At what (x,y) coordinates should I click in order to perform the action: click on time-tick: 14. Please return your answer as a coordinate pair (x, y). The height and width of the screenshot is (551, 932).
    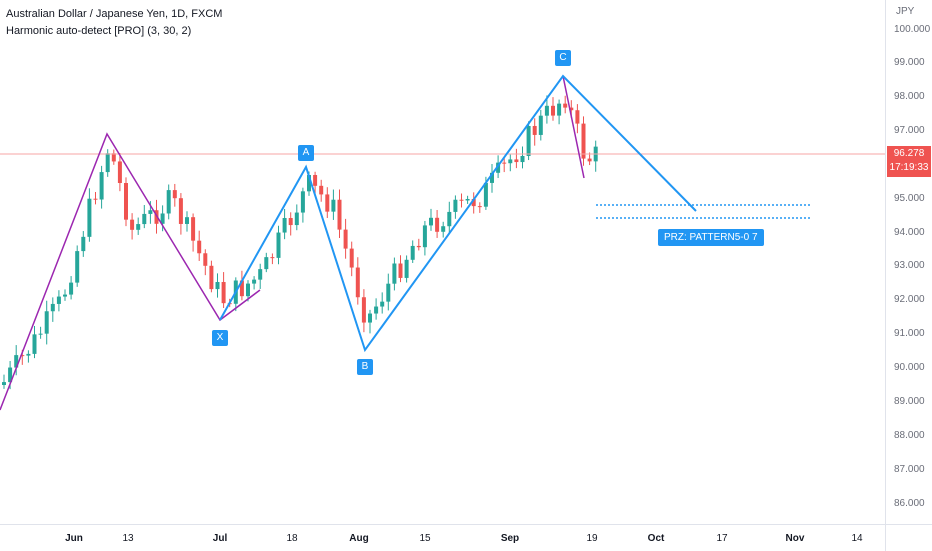
    Looking at the image, I should click on (857, 538).